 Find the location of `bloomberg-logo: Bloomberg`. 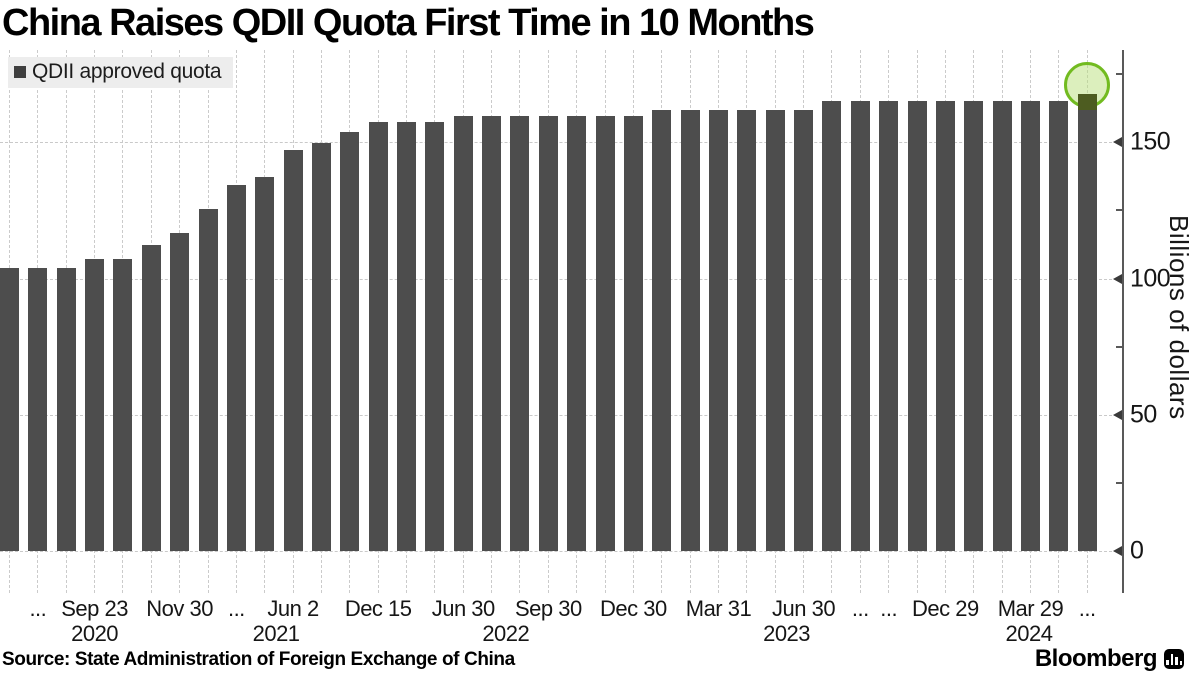

bloomberg-logo: Bloomberg is located at coordinates (1109, 659).